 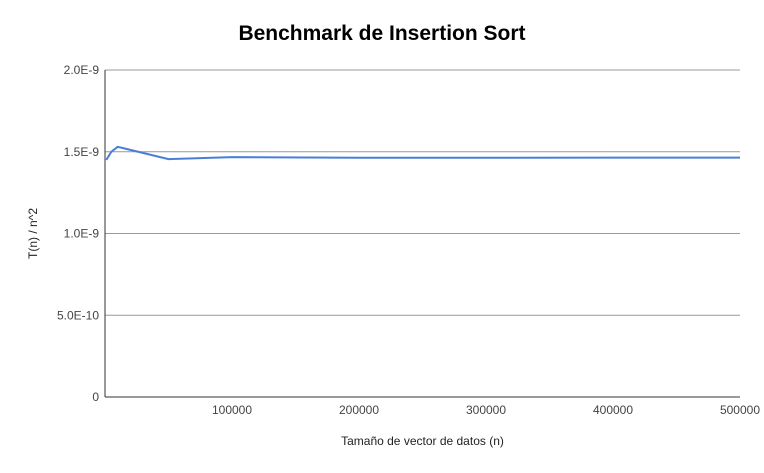 I want to click on x-tick-labels: 100000 200000 300000 400000 500000, so click(x=486, y=410).